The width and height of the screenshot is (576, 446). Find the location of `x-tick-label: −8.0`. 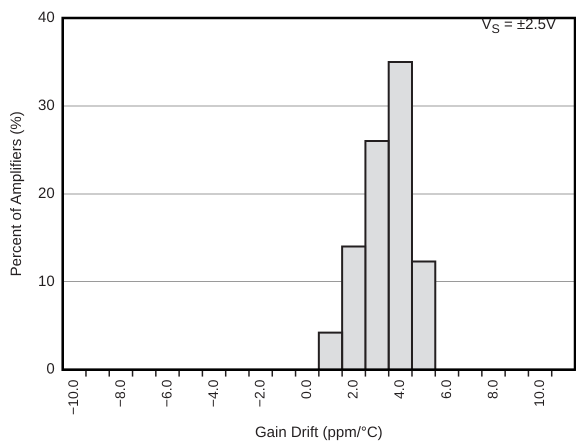

x-tick-label: −8.0 is located at coordinates (120, 393).